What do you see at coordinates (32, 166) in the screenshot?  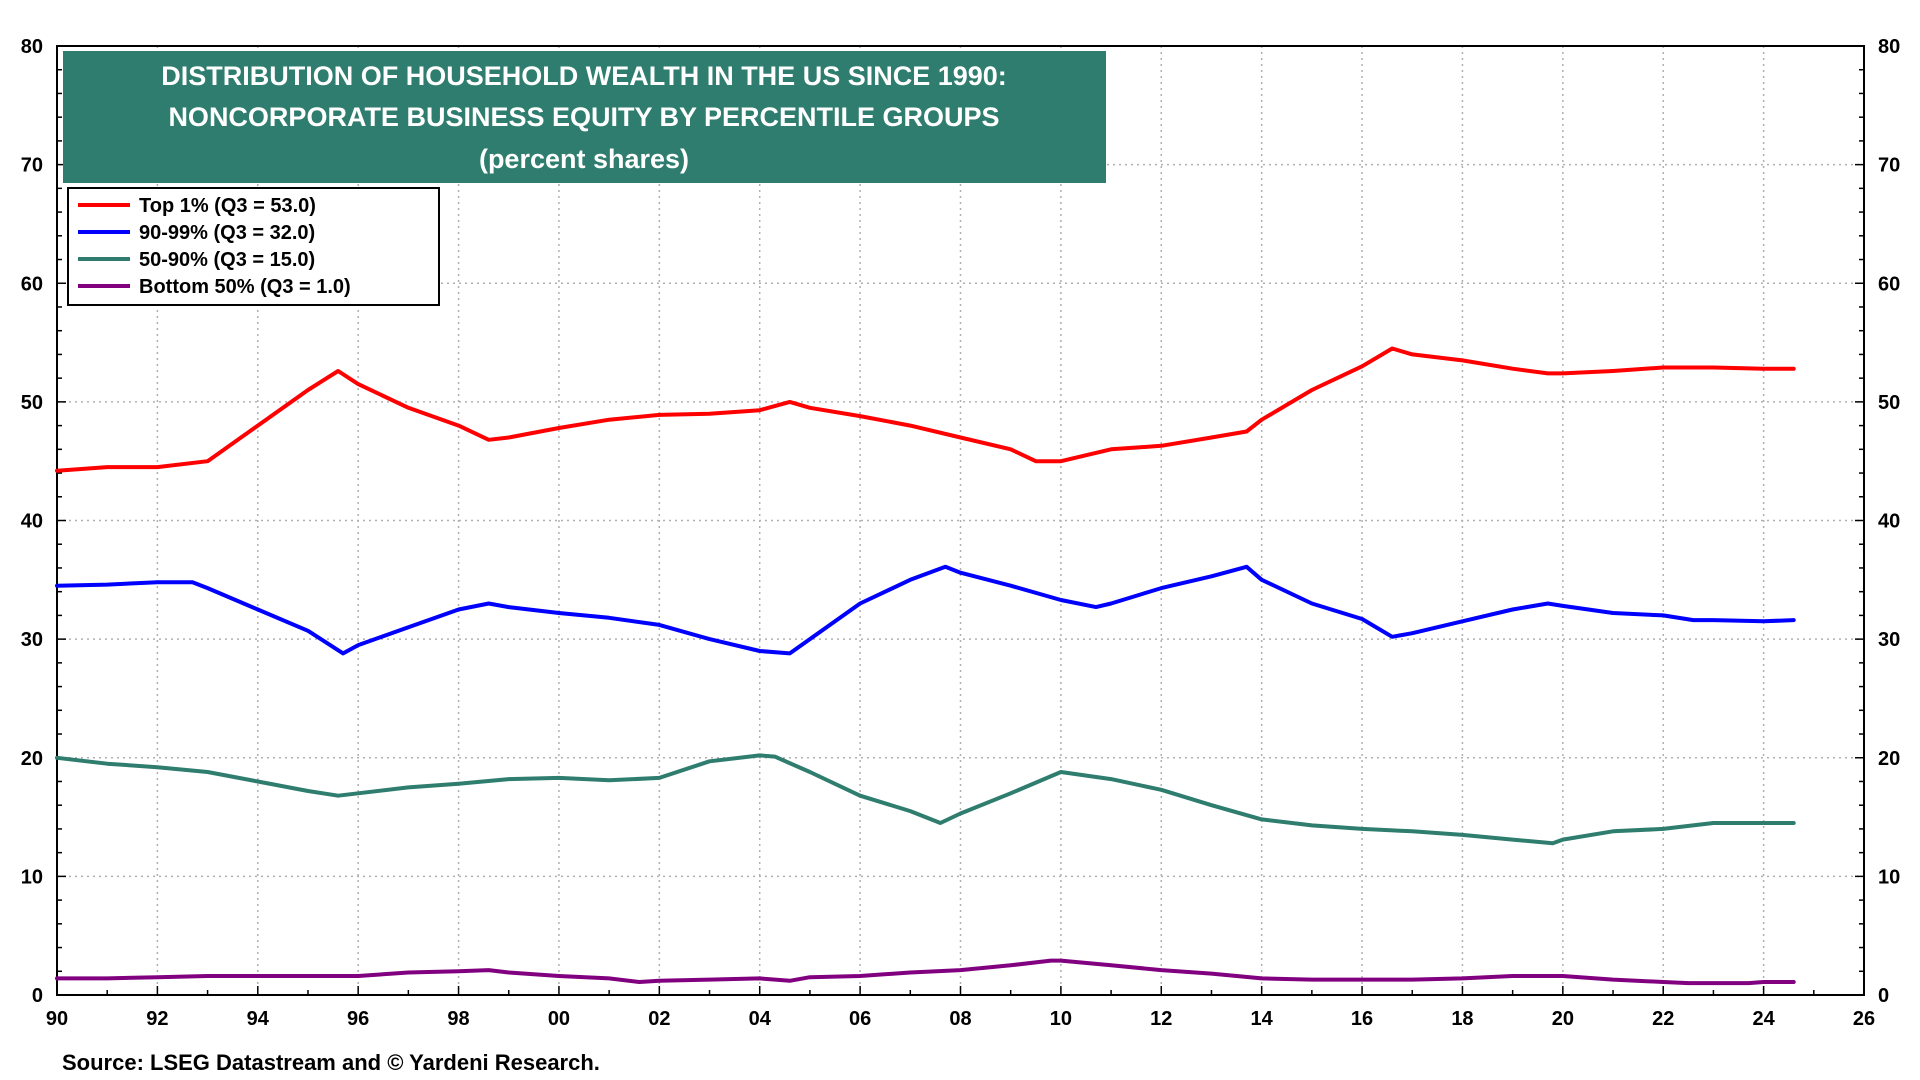 I see `y-tick-label-left: 70` at bounding box center [32, 166].